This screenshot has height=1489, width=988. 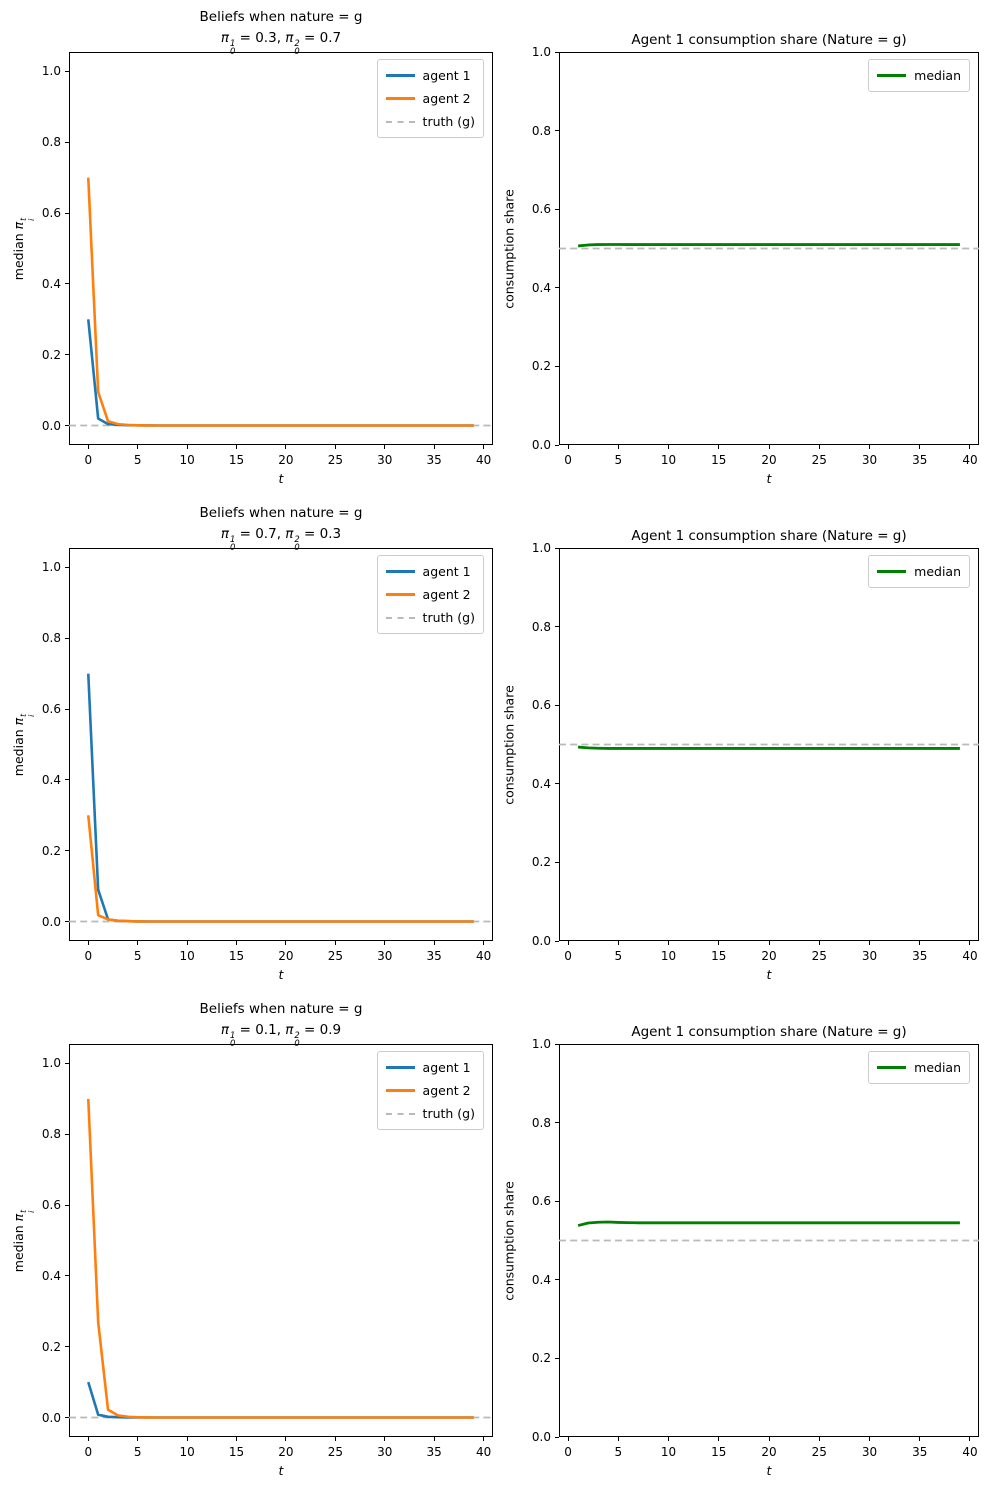 I want to click on y-tick-label: 0.4, so click(x=541, y=1279).